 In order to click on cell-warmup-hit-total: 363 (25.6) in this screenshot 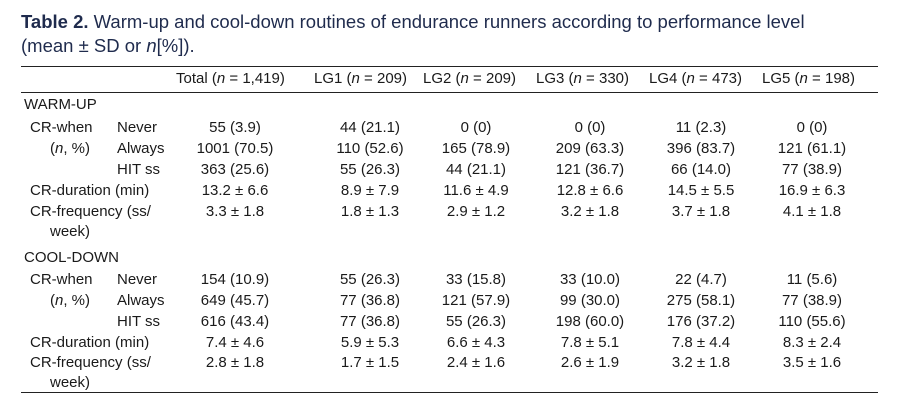, I will do `click(235, 169)`.